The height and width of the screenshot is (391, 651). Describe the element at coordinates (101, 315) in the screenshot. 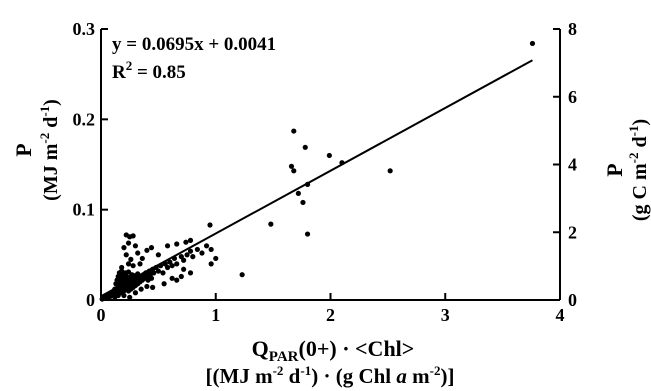

I see `x-tick-label: 0` at that location.